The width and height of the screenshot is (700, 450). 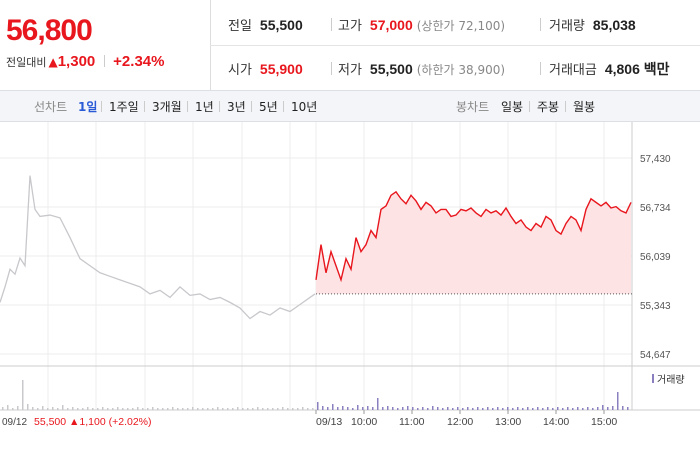 I want to click on current-price: 56,800, so click(x=49, y=30).